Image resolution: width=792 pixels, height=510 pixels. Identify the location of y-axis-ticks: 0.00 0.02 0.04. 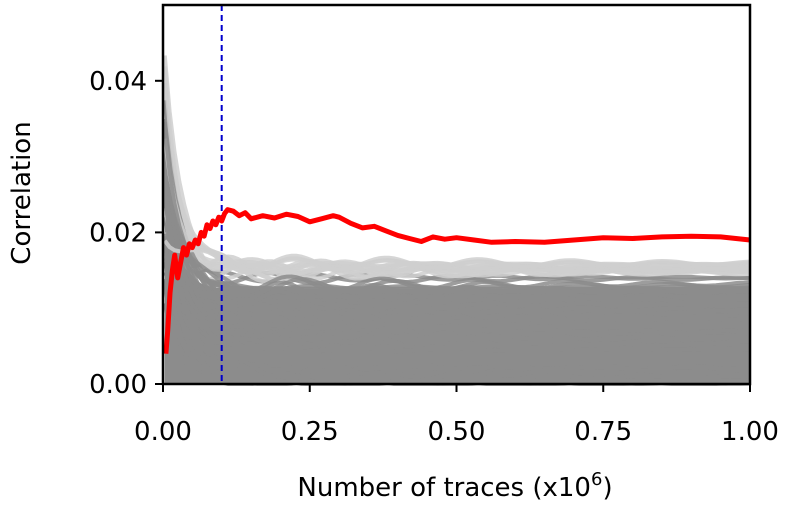
(126, 233).